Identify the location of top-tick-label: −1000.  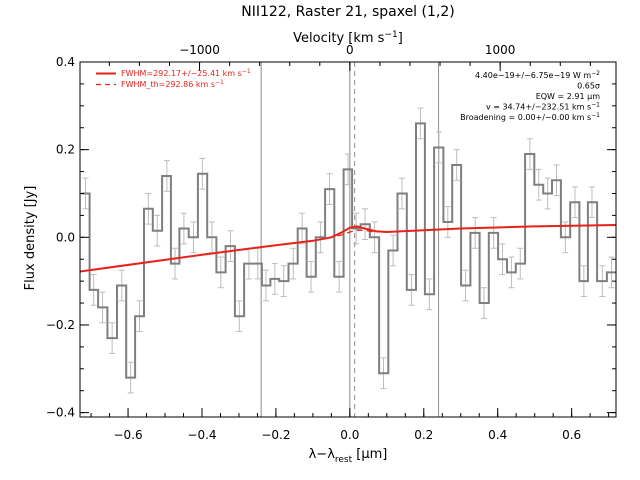
(199, 50).